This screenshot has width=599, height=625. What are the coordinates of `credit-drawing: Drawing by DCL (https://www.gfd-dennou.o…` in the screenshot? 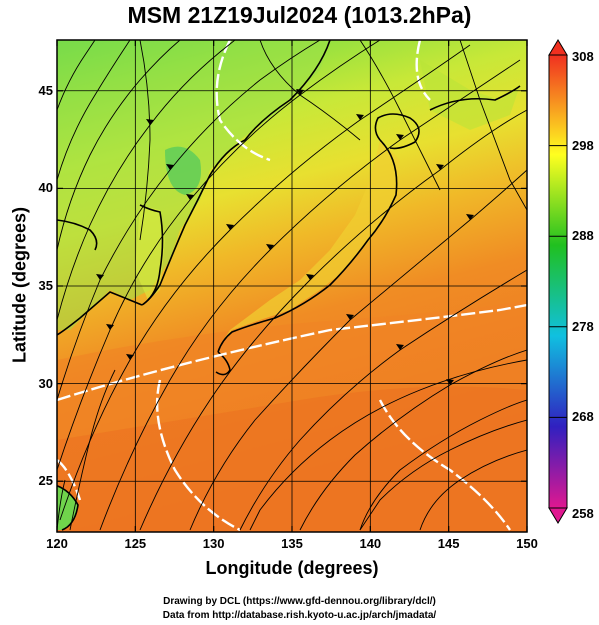 It's located at (299, 601).